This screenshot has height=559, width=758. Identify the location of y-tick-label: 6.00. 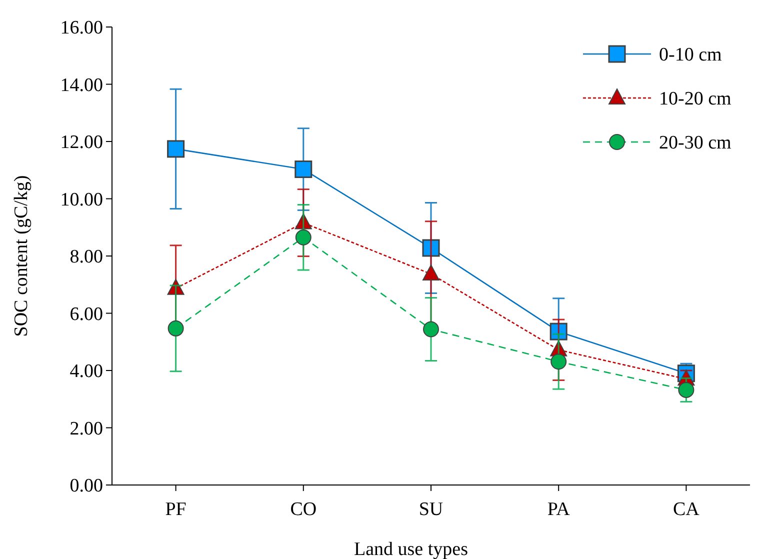
(86, 314).